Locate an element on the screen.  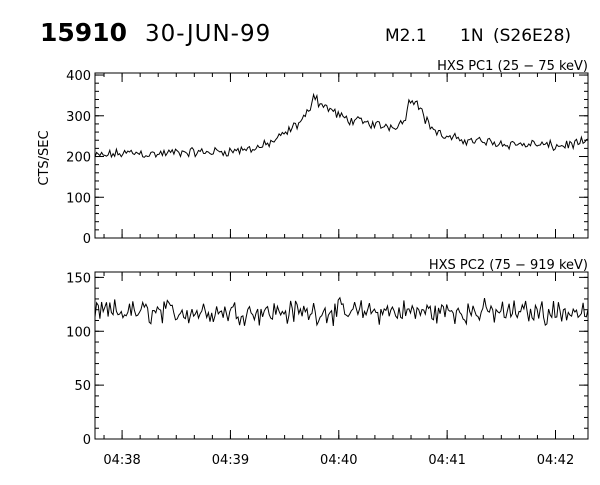
panel2-title: HXS PC2 (75 − 919 keV) is located at coordinates (508, 265).